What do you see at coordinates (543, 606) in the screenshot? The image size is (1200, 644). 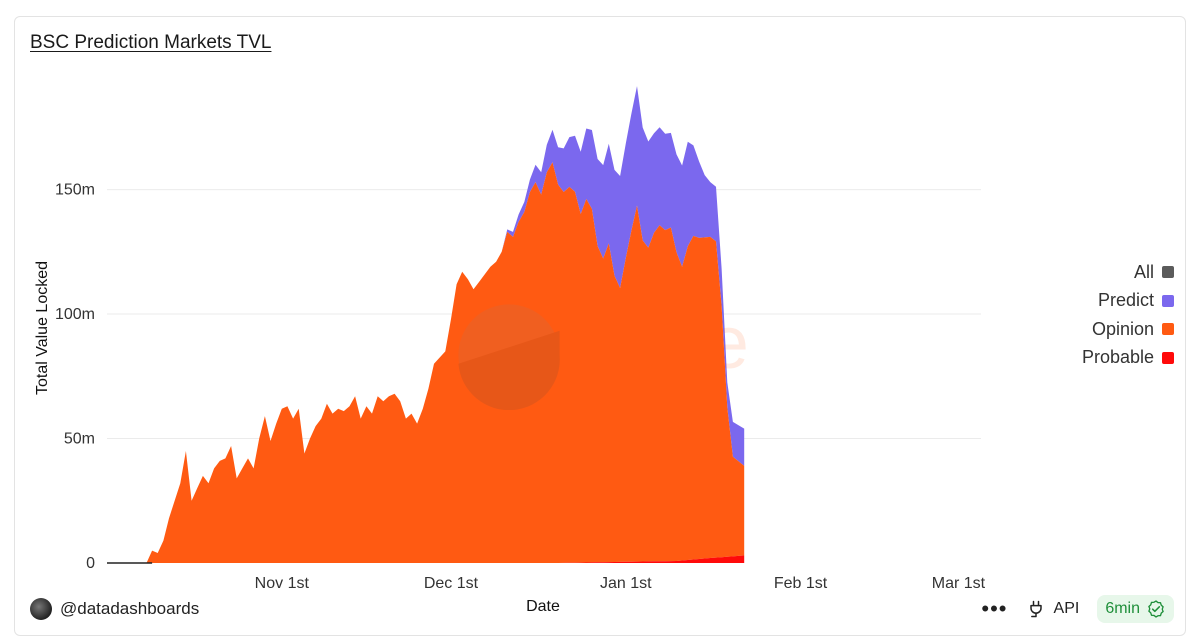 I see `x-axis-label: Date` at bounding box center [543, 606].